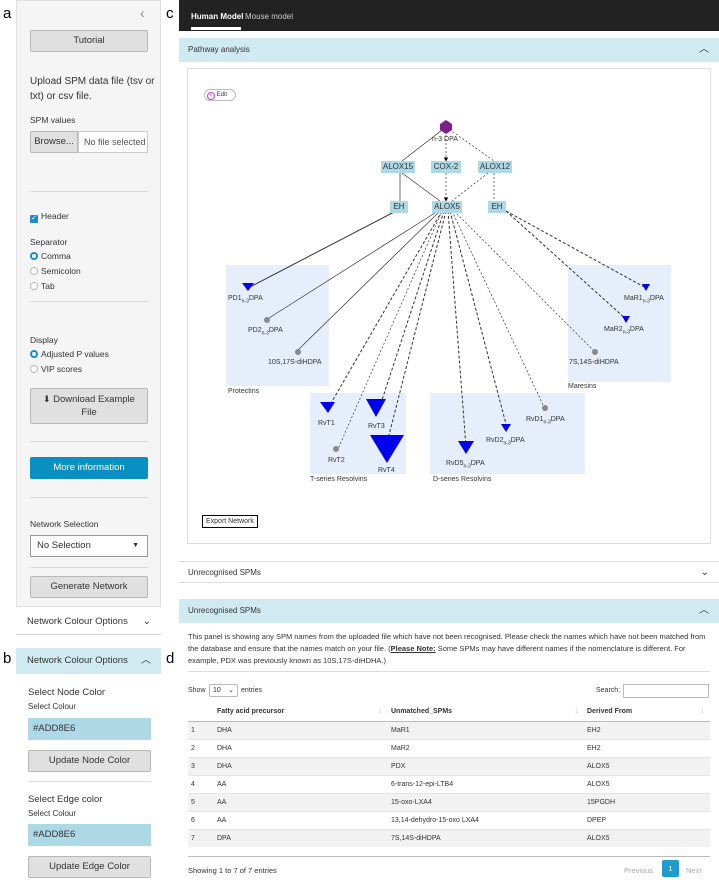  Describe the element at coordinates (89, 761) in the screenshot. I see `update-node-color-button: Update Node Color` at that location.